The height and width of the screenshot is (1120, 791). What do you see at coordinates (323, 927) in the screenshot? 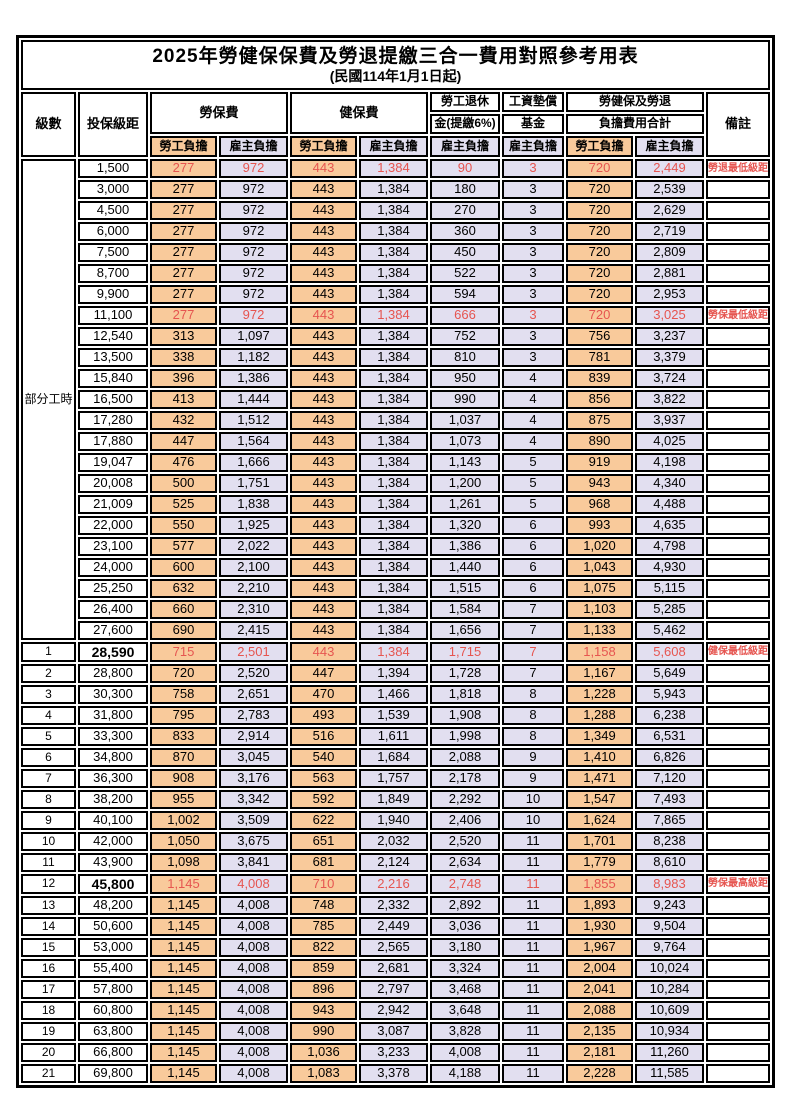
I see `health-worker-cell: 785` at bounding box center [323, 927].